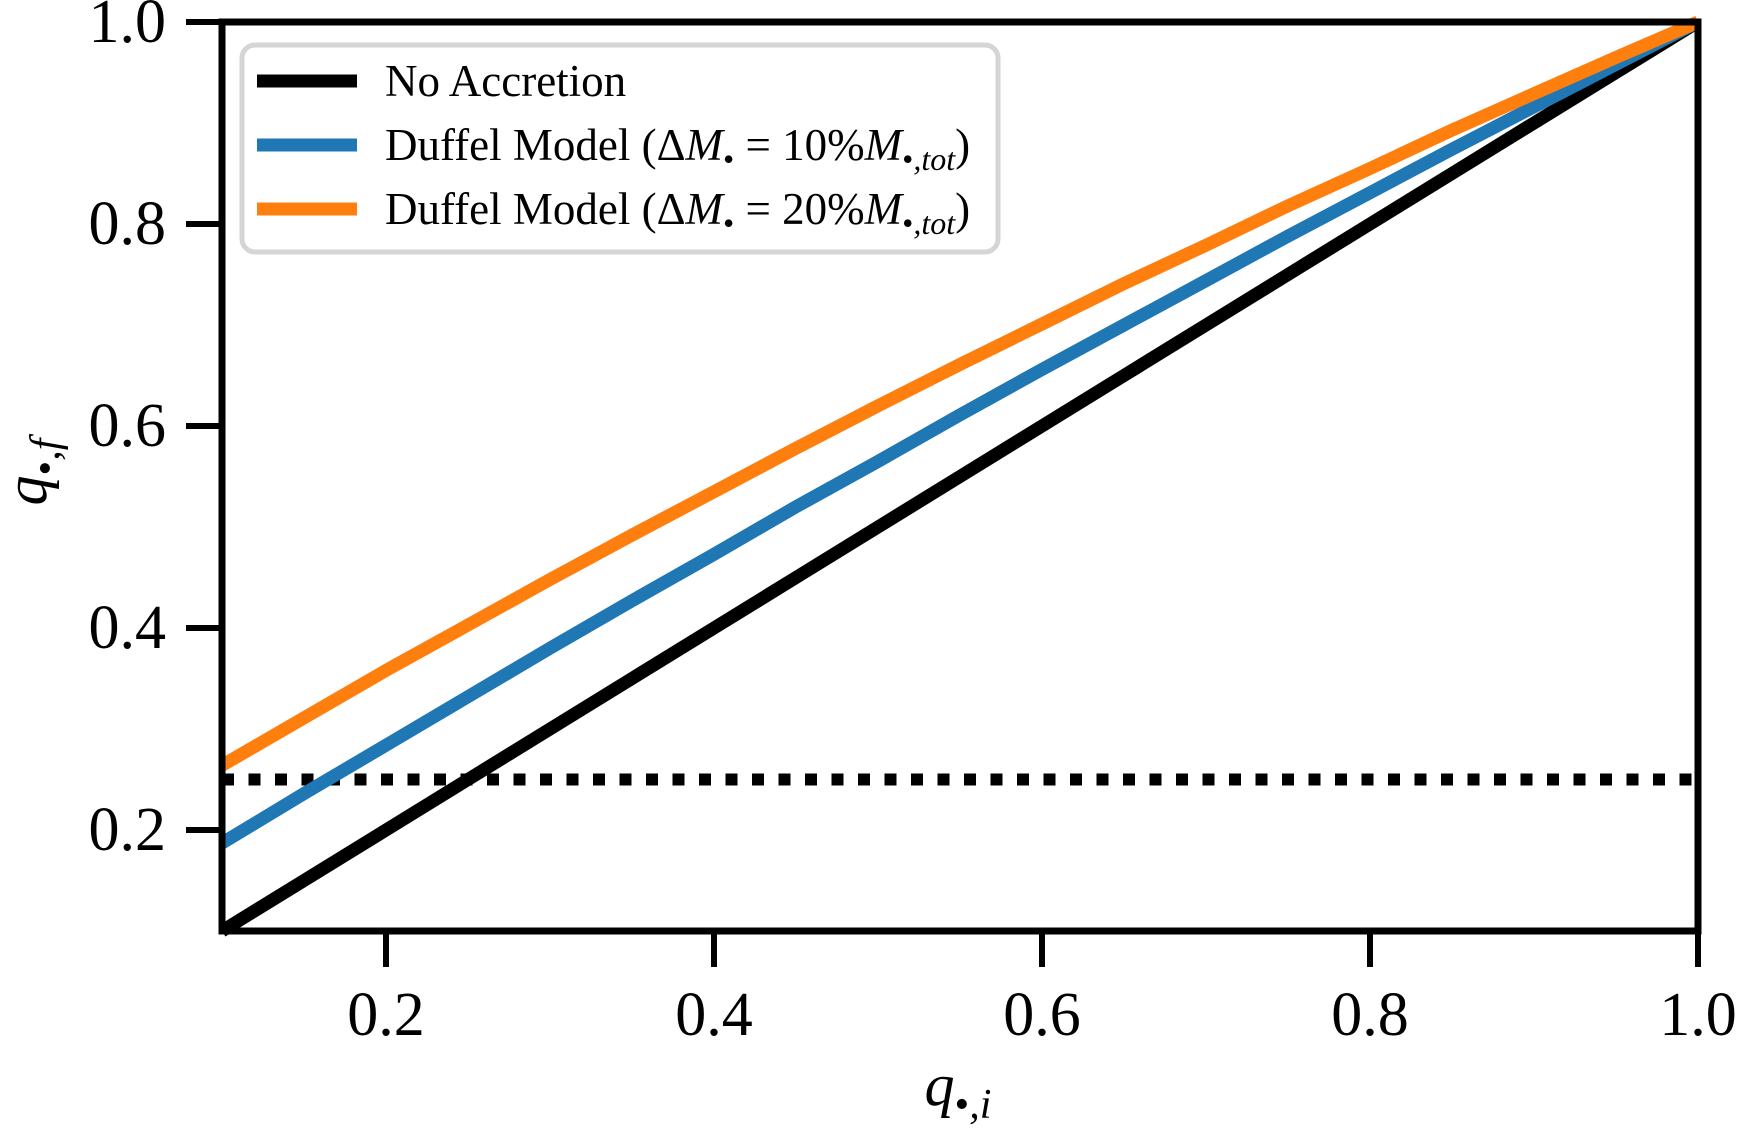 The image size is (1740, 1133). Describe the element at coordinates (128, 830) in the screenshot. I see `y-tick-label: 0.2` at that location.